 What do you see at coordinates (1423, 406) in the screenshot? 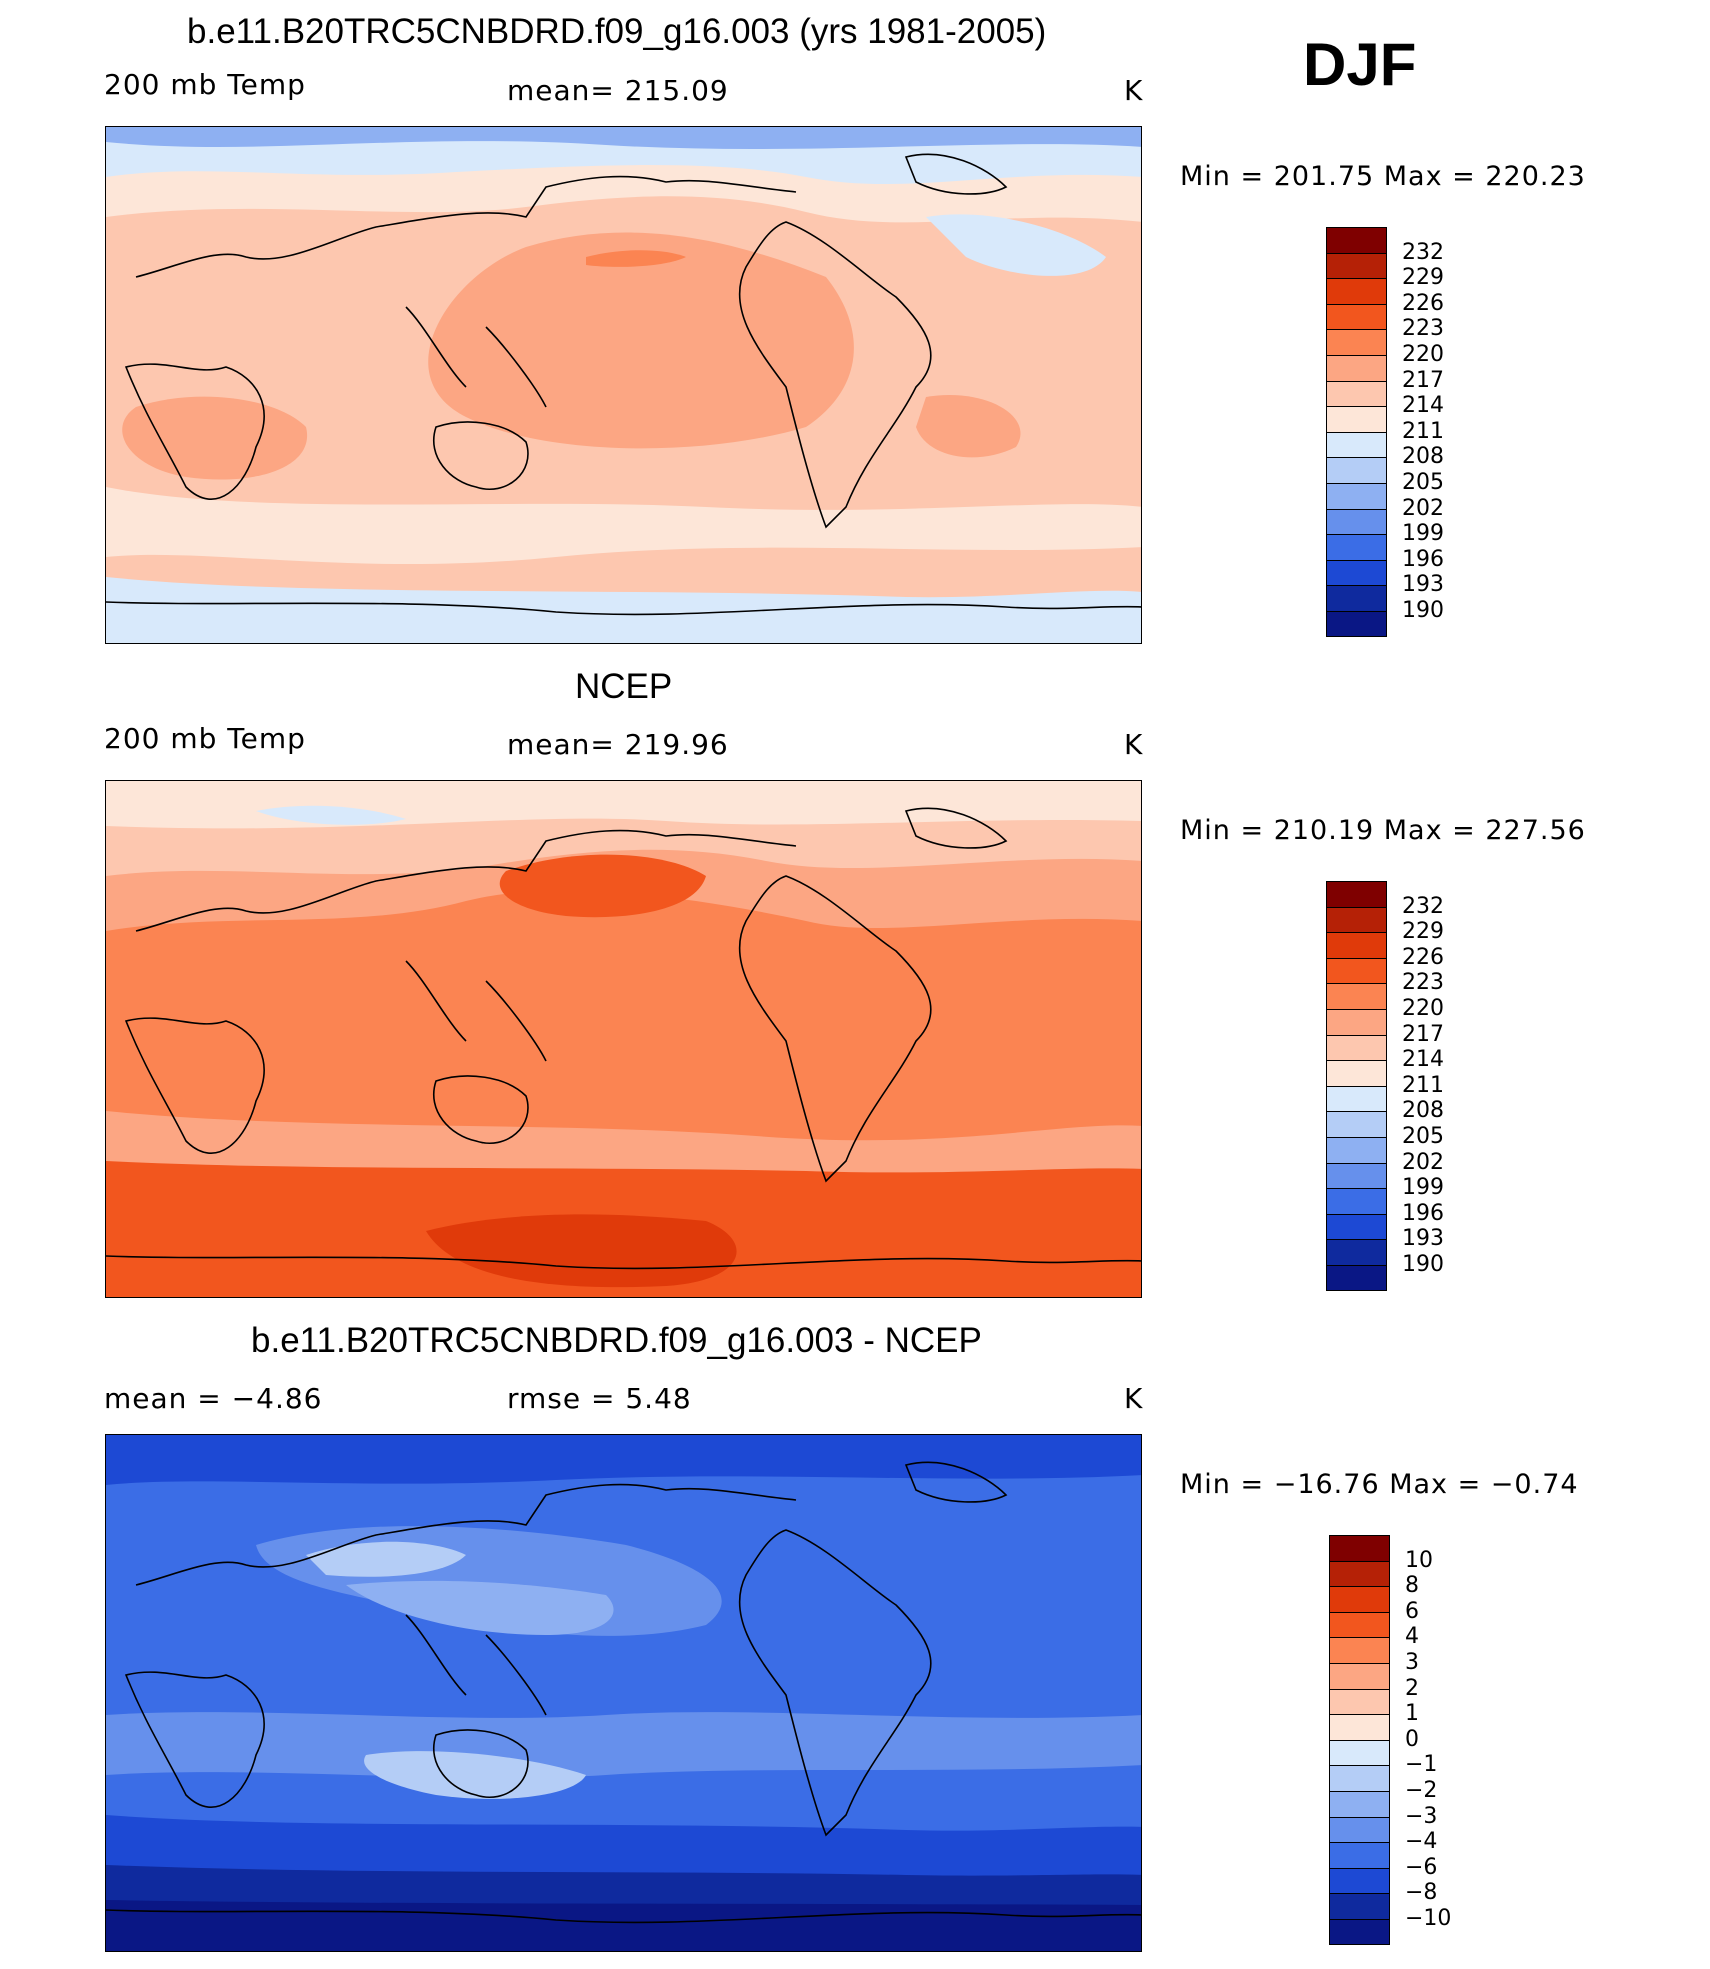
I see `colorbar-level-label: 214` at bounding box center [1423, 406].